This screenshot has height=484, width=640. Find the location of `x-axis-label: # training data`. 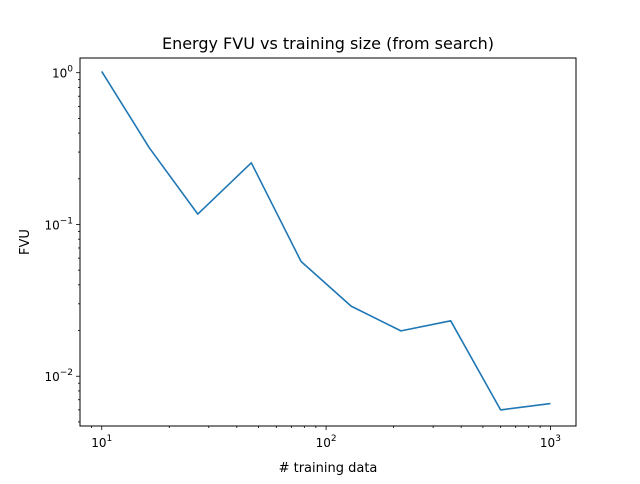

x-axis-label: # training data is located at coordinates (328, 468).